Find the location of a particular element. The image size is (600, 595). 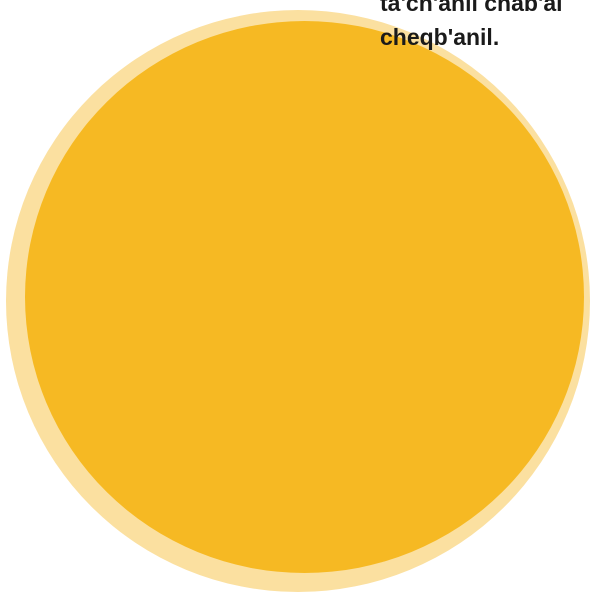

caption-line-2: cheqb'anil. is located at coordinates (440, 37).